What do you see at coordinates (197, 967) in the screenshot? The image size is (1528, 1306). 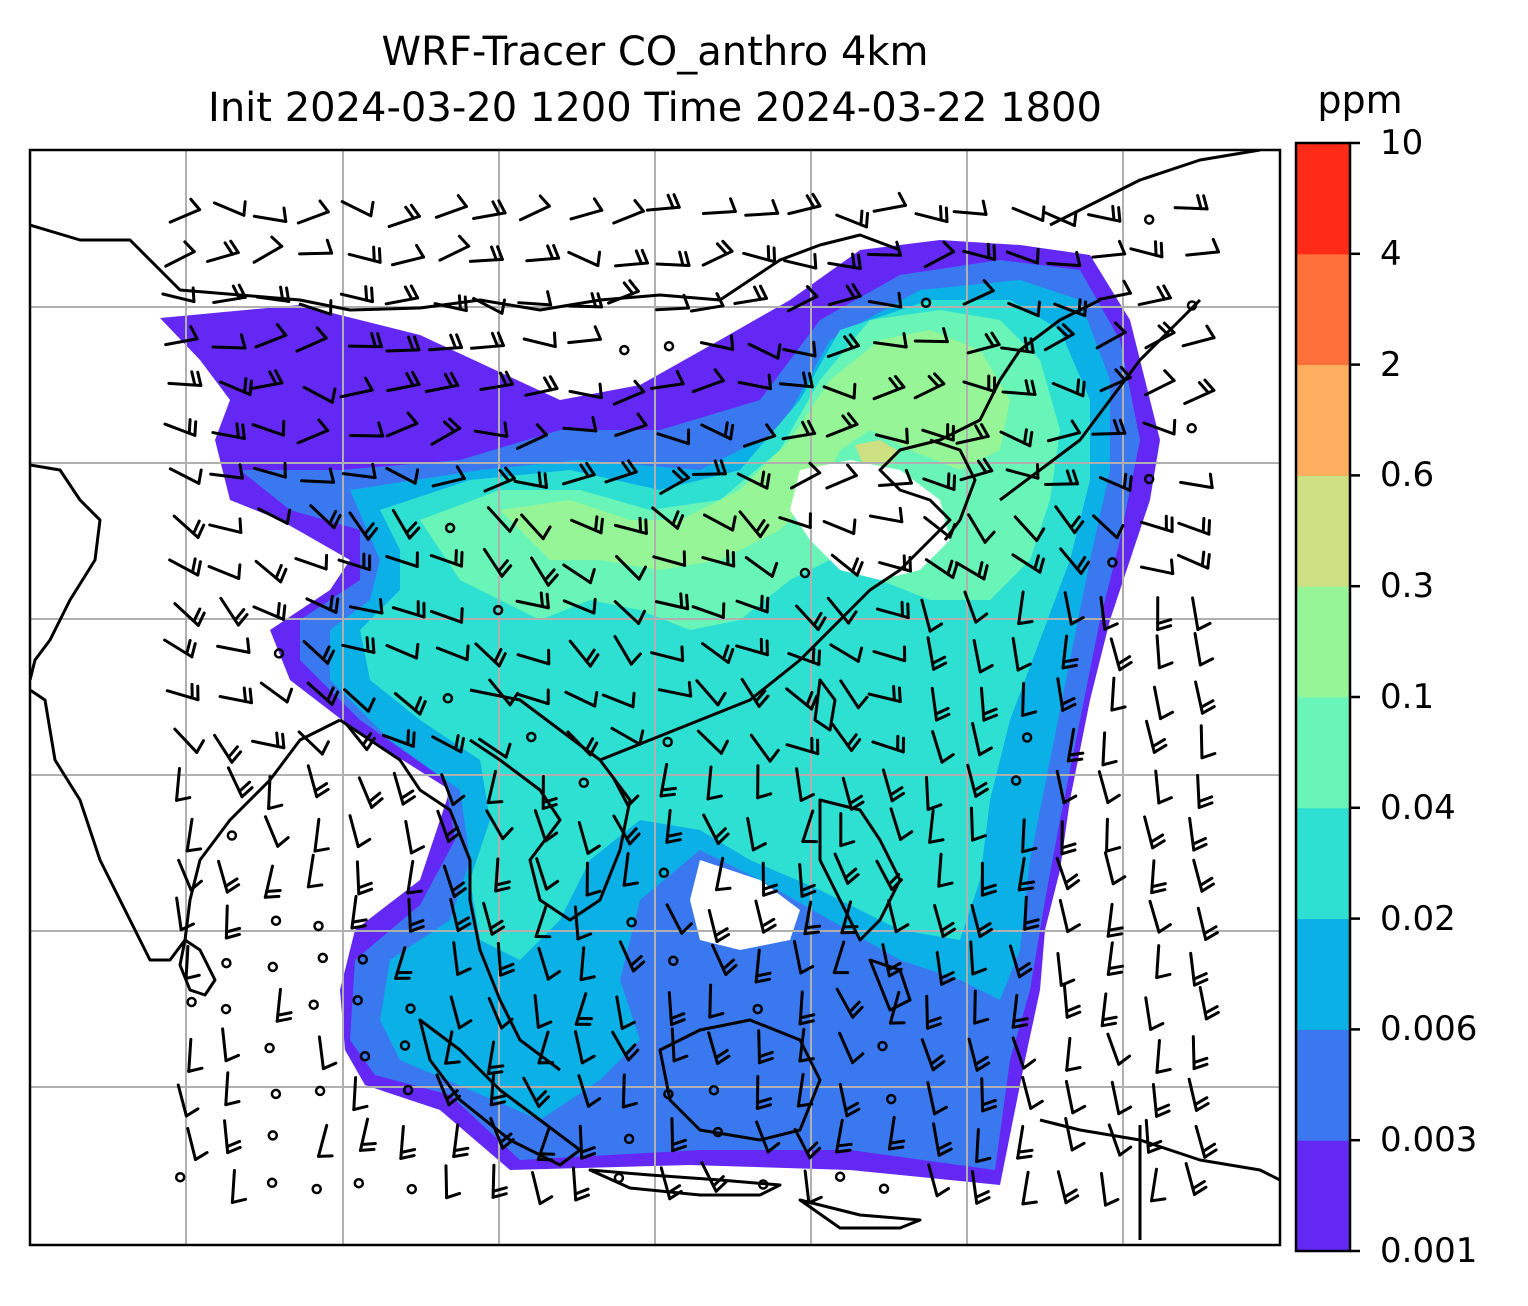 I see `coast-sri-lanka` at bounding box center [197, 967].